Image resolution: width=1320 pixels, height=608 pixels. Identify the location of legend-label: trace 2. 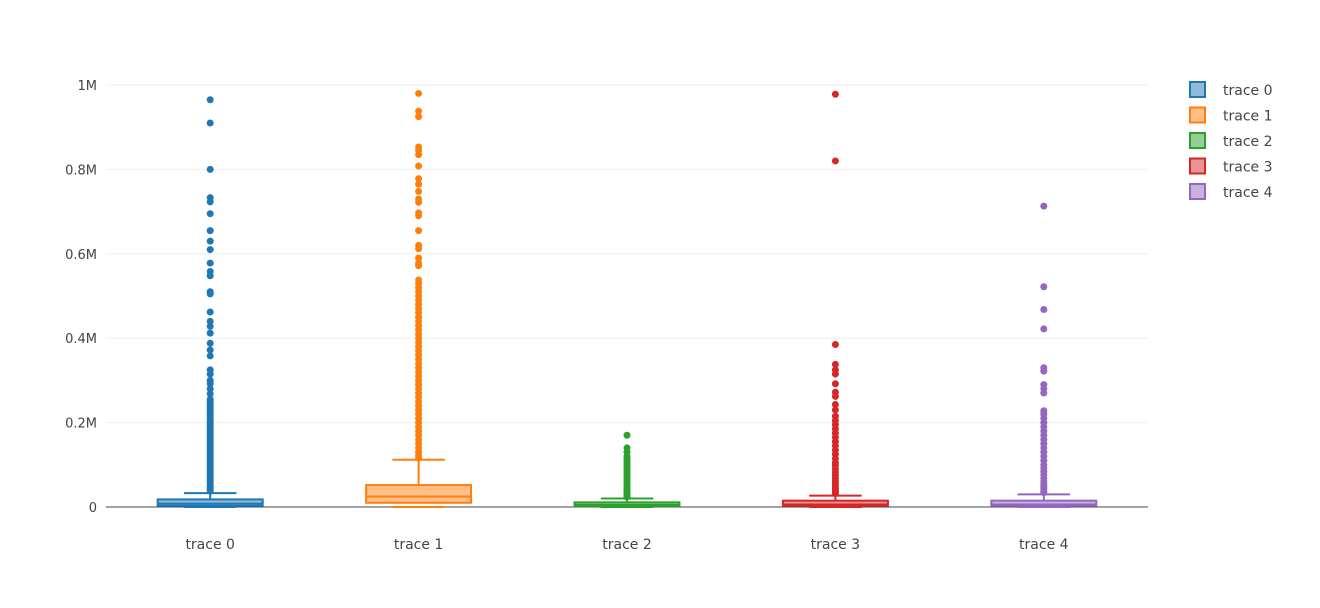
(1248, 142).